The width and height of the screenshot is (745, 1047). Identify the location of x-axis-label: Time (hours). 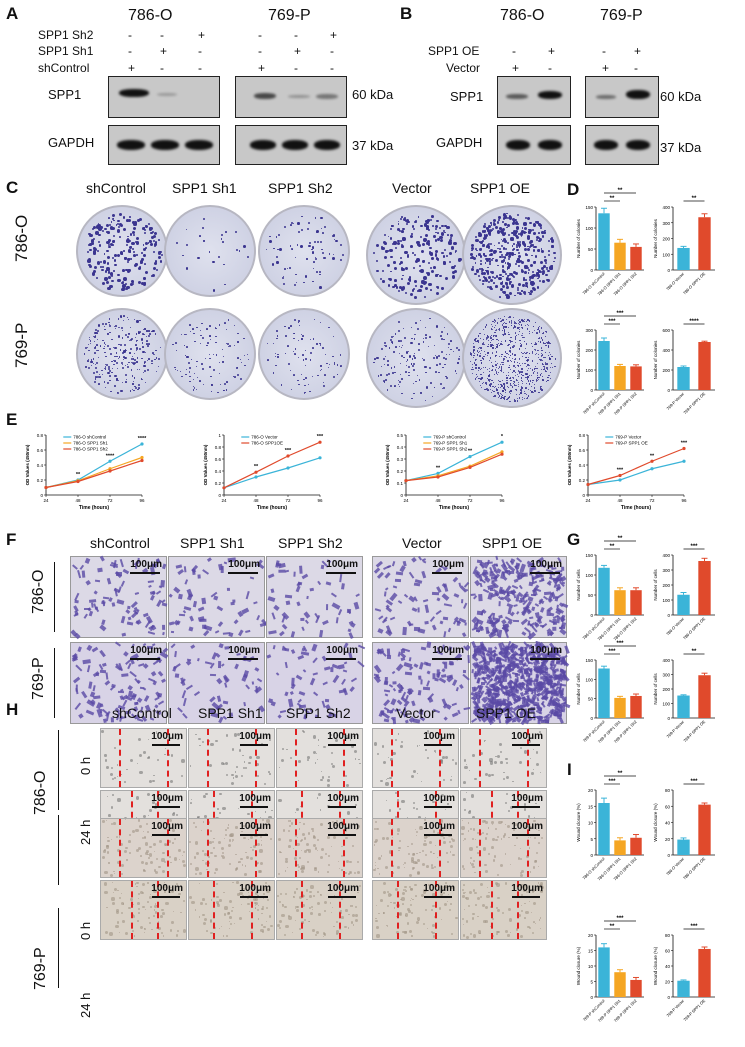
(636, 508).